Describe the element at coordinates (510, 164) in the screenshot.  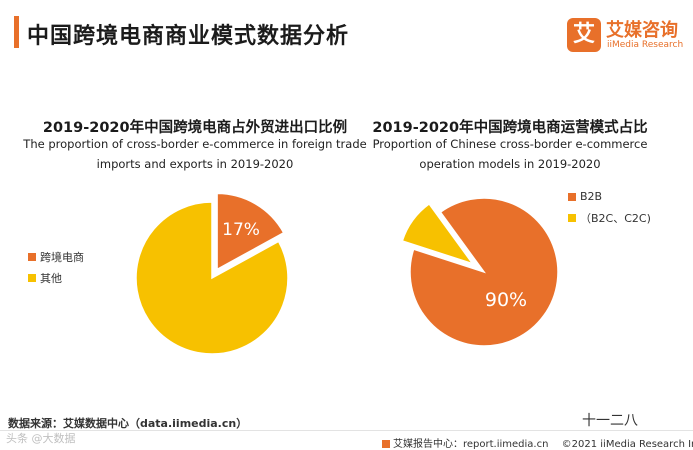
I see `chart2-subtitle-line2: operation models in 2019-2020` at that location.